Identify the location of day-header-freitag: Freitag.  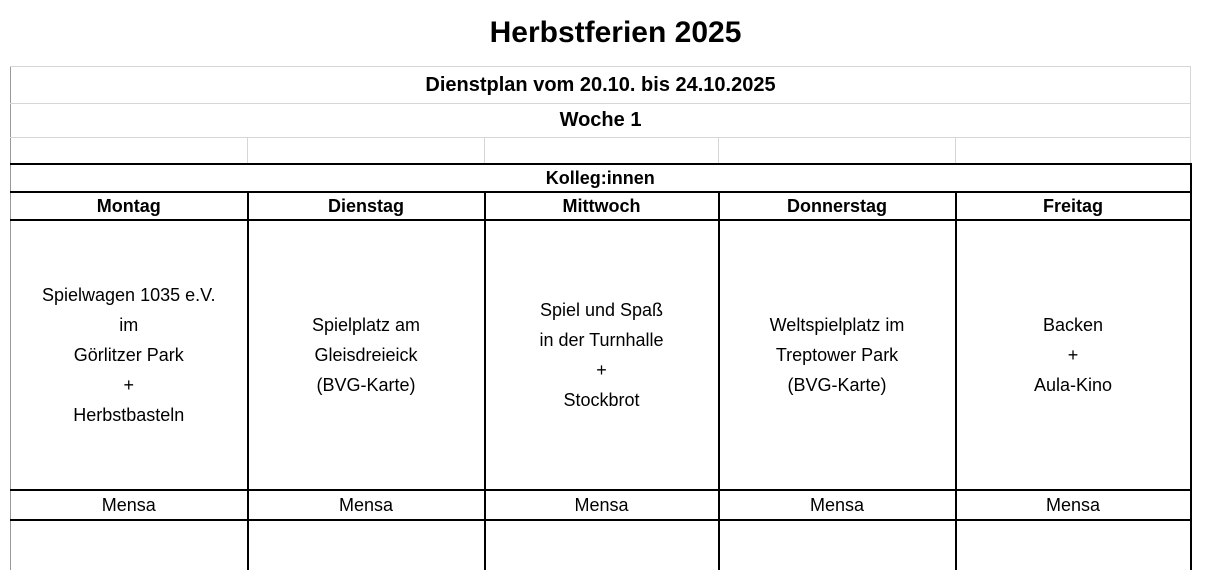
(1073, 206).